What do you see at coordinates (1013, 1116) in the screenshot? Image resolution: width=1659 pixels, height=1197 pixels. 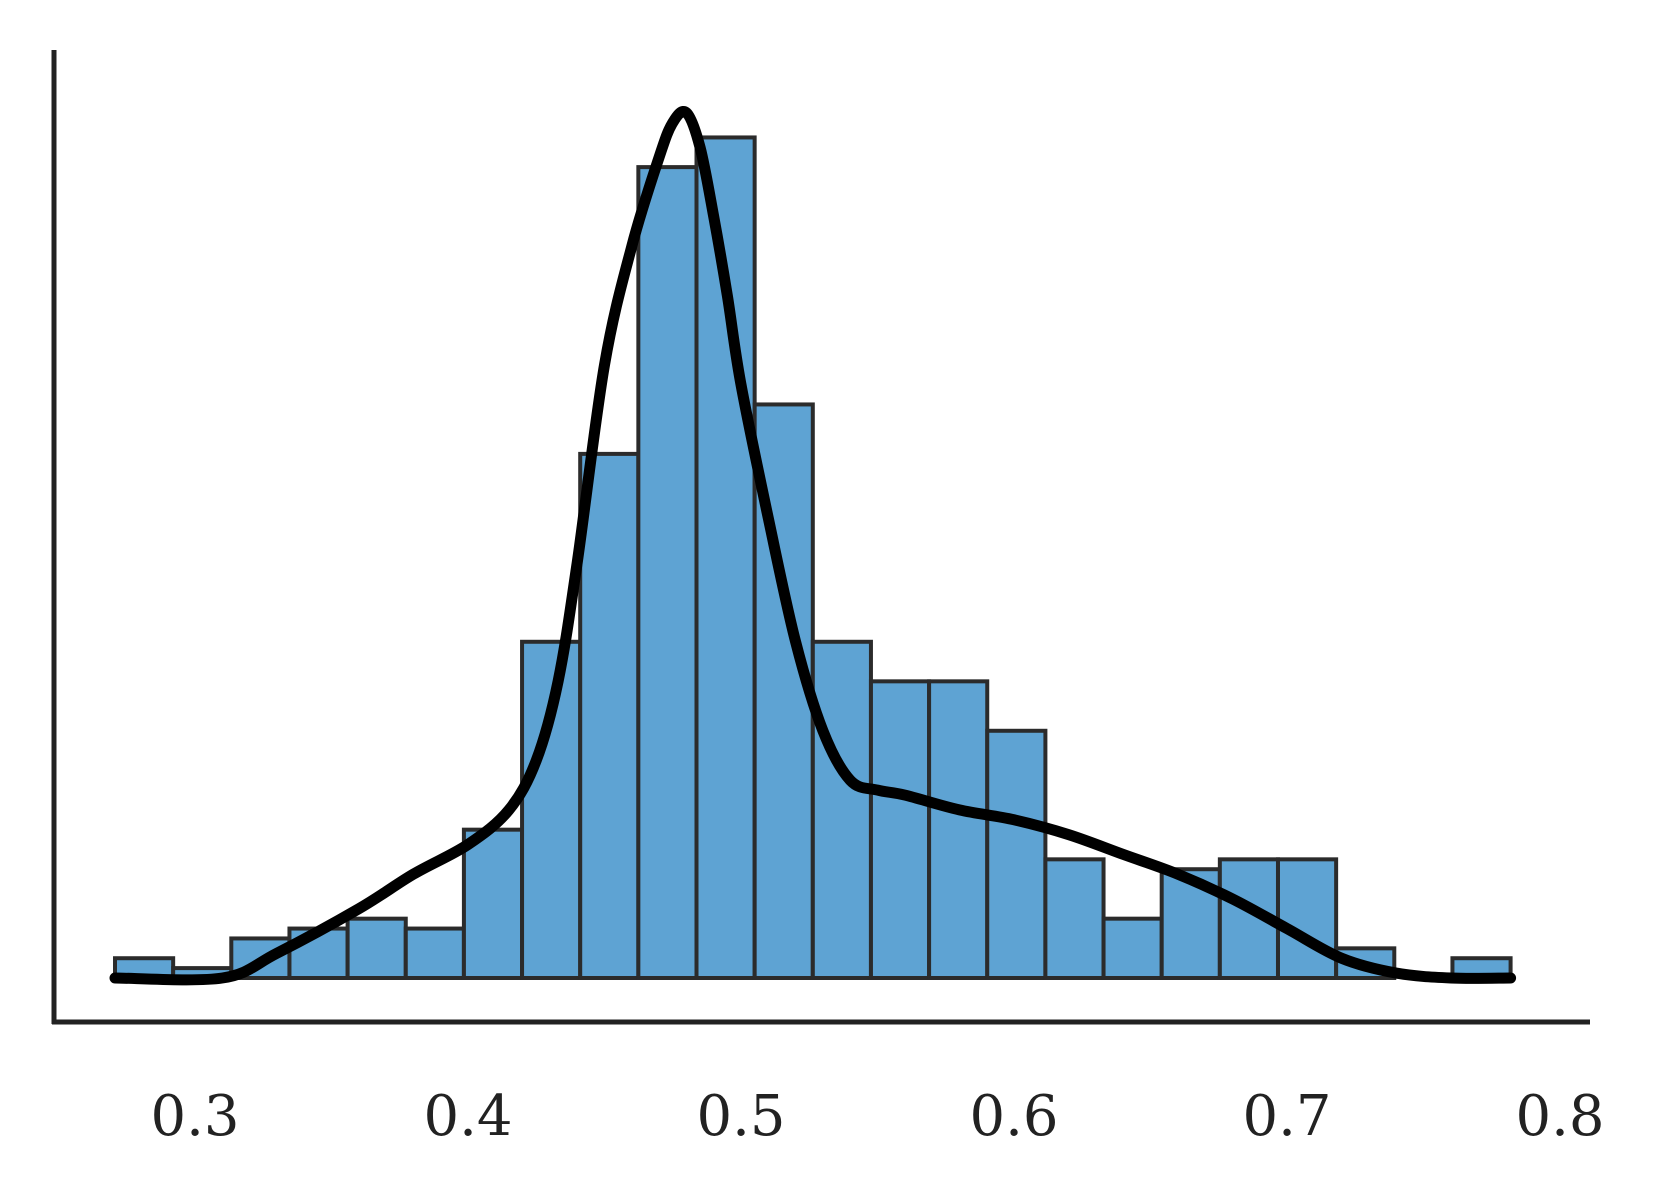 I see `x-tick-label: 0.6` at bounding box center [1013, 1116].